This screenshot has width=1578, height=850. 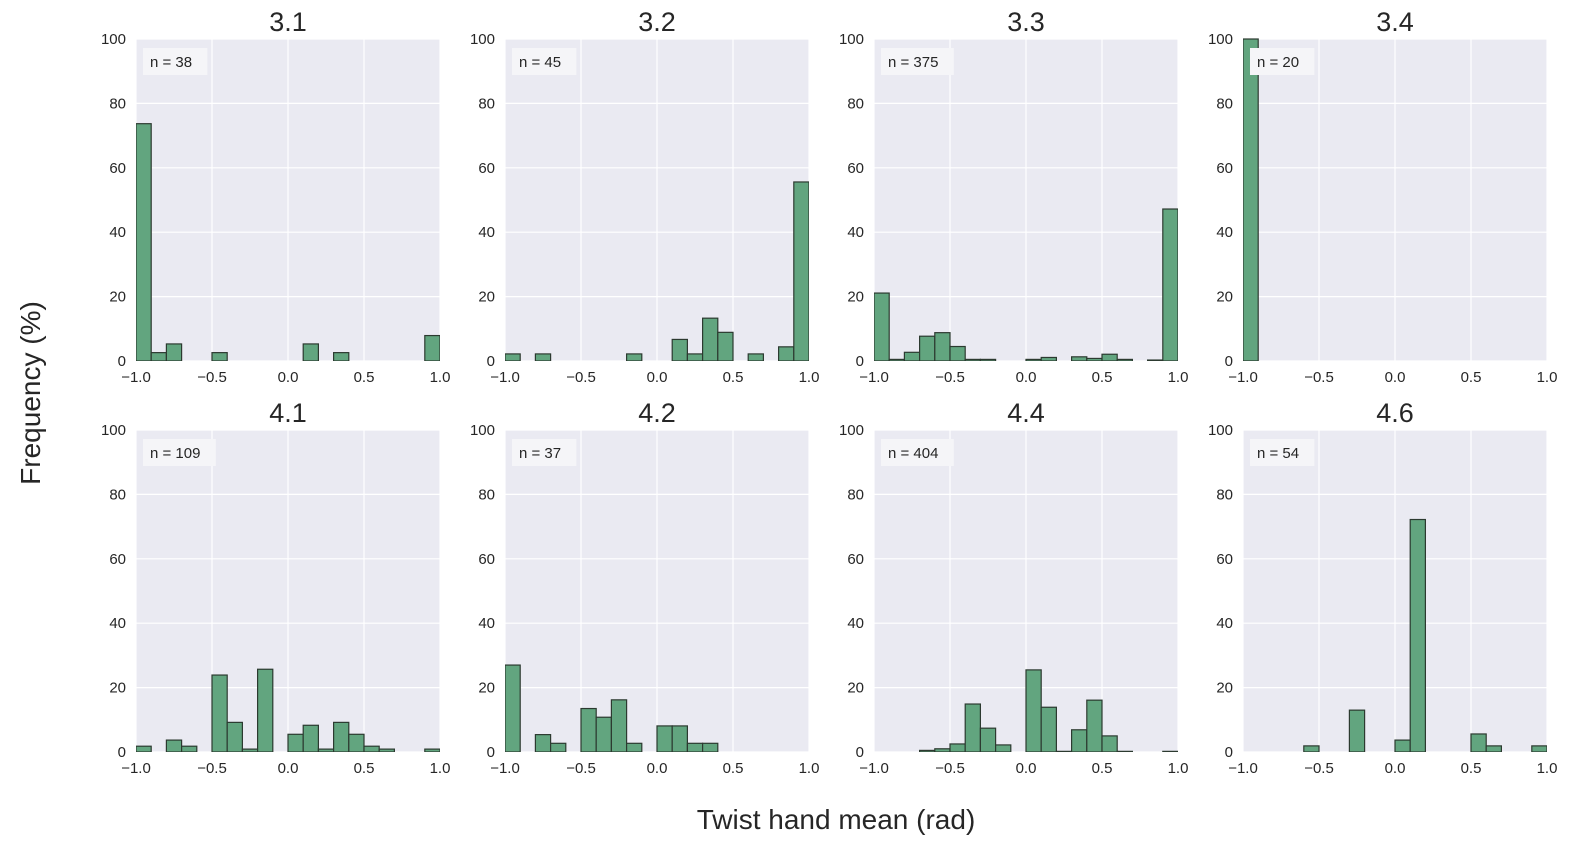 I want to click on x-axis-label: Twist hand mean (rad), so click(x=836, y=819).